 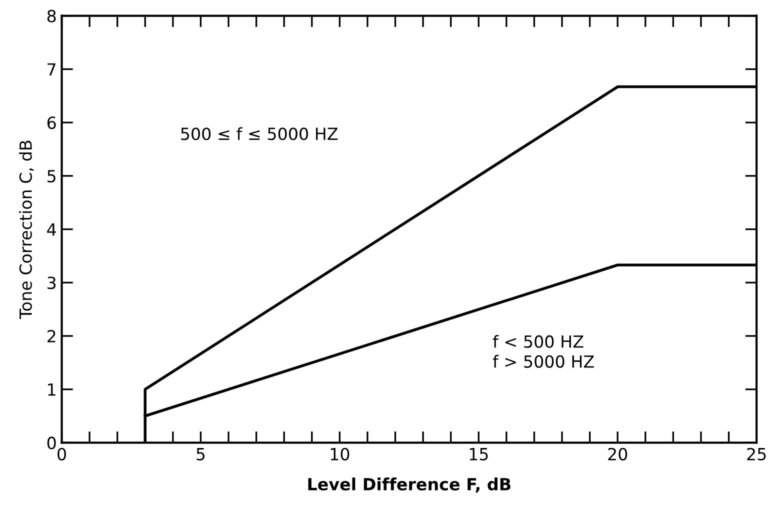 What do you see at coordinates (51, 443) in the screenshot?
I see `y-tick-label: 0` at bounding box center [51, 443].